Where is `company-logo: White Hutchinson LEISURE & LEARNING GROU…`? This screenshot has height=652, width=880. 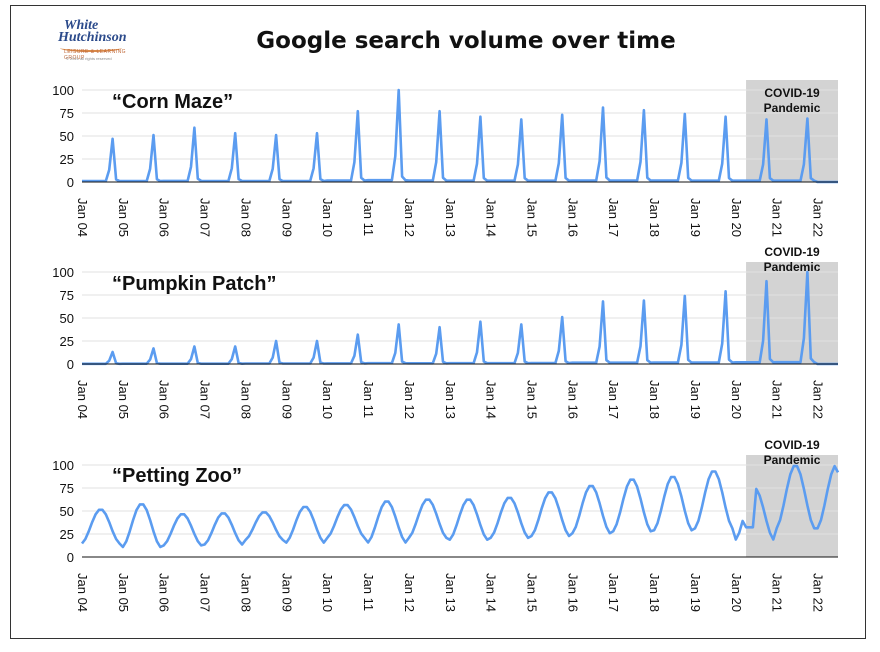 company-logo: White Hutchinson LEISURE & LEARNING GROU… is located at coordinates (93, 39).